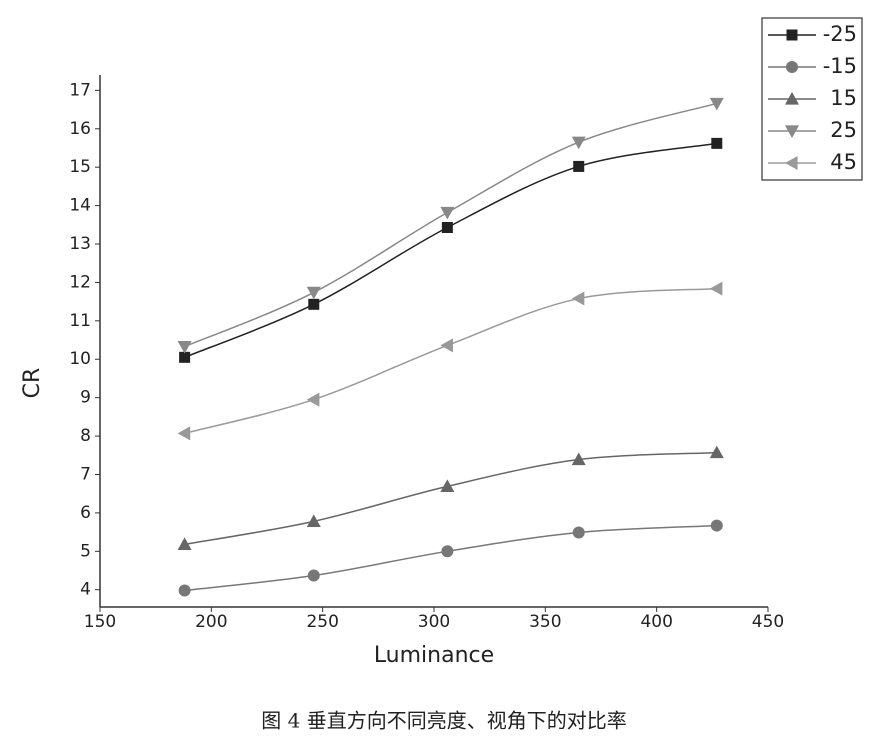 The image size is (888, 753). I want to click on y-tick-label: 11, so click(80, 321).